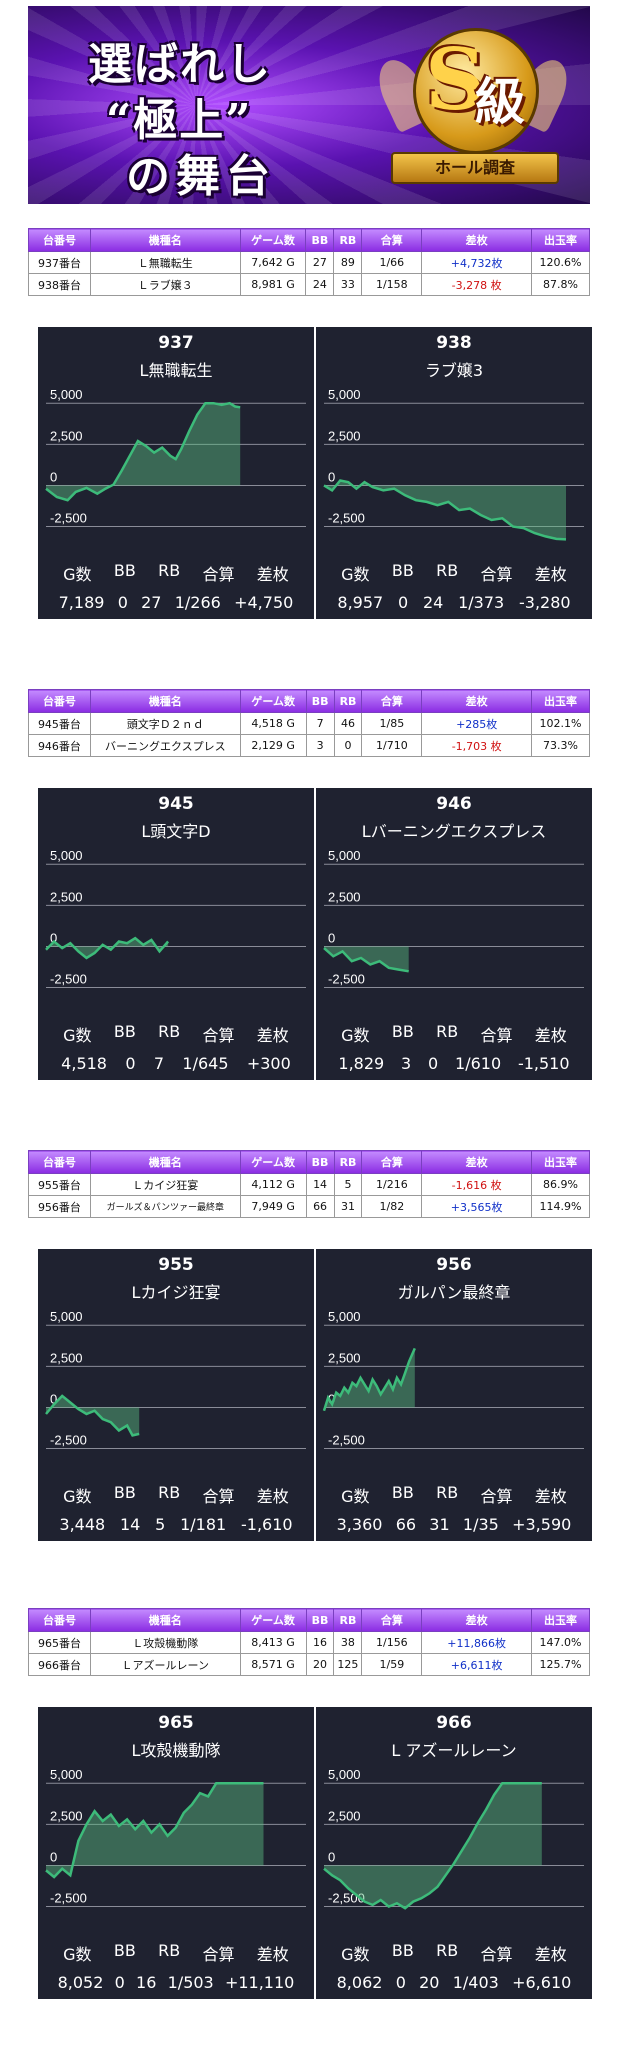 This screenshot has width=619, height=2048. What do you see at coordinates (165, 1664) in the screenshot?
I see `table-cell-name: Ｌアズールレーン` at bounding box center [165, 1664].